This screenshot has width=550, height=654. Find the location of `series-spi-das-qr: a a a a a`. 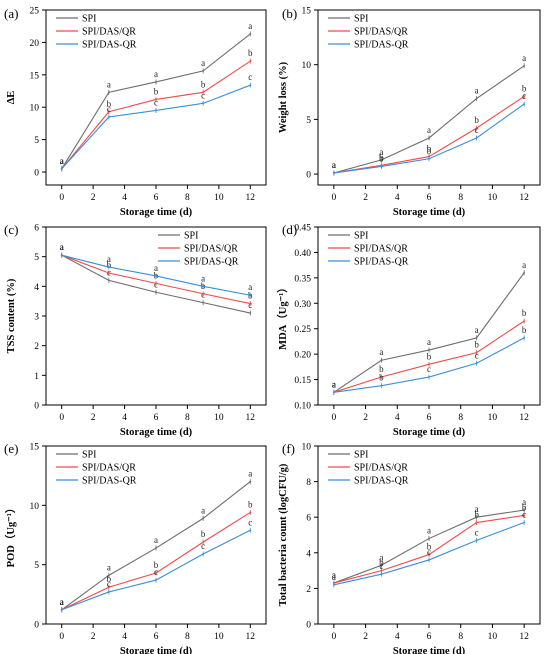

series-spi-das-qr: a a a a a is located at coordinates (156, 270).